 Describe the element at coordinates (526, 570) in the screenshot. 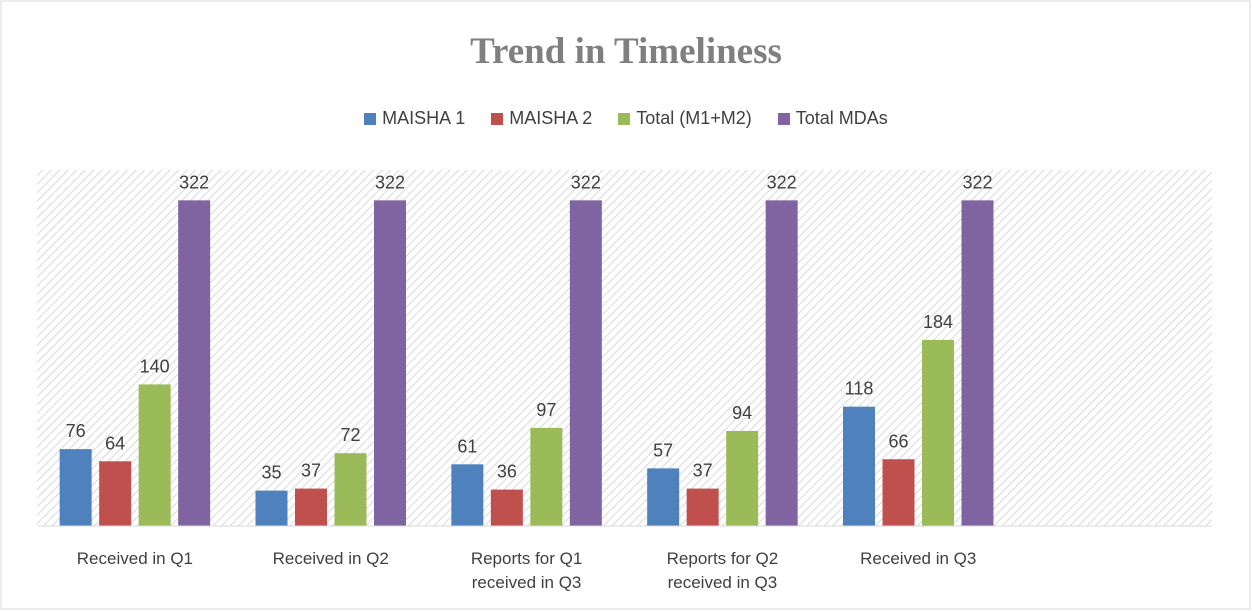

I see `x-tick-label: Reports for Q1 received in Q3` at that location.